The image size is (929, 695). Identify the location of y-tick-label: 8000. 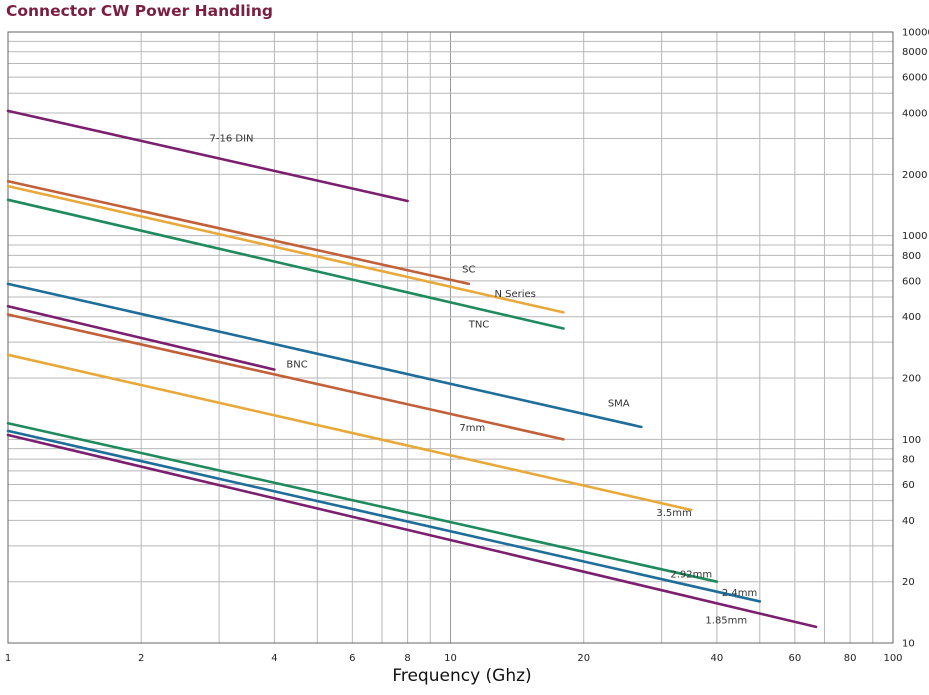
(914, 52).